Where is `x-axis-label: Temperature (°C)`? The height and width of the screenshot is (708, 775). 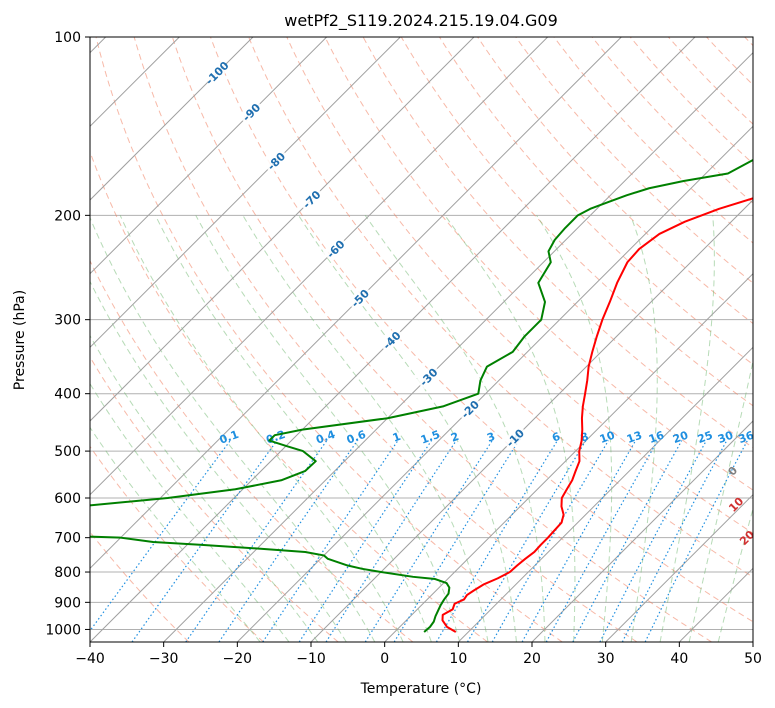
x-axis-label: Temperature (°C) is located at coordinates (421, 689).